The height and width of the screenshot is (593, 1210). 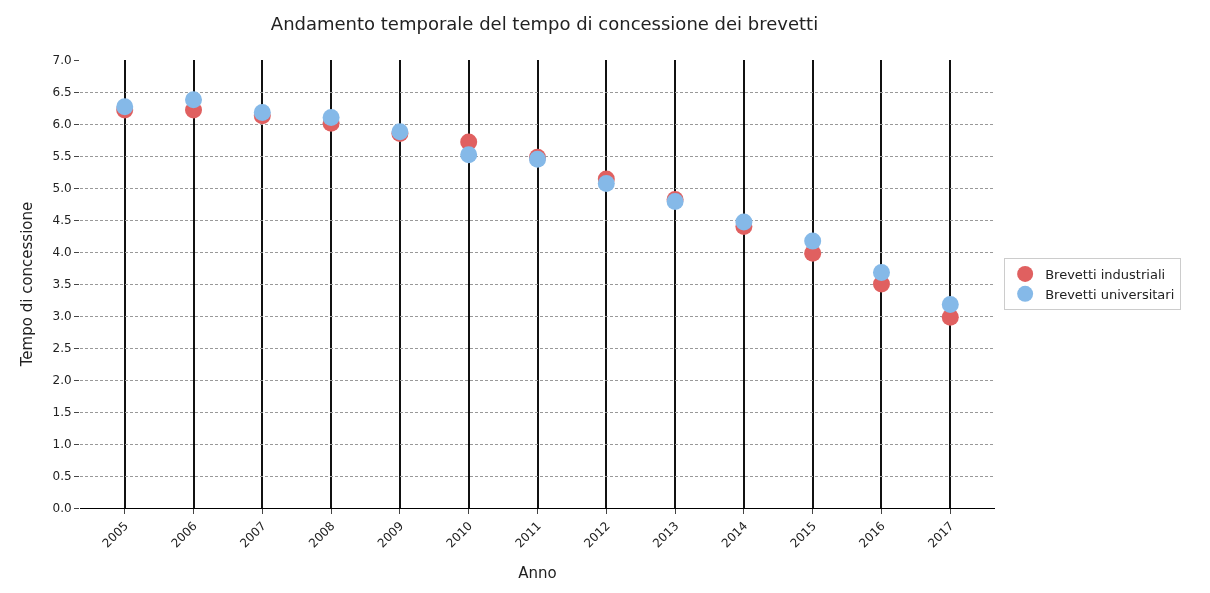 What do you see at coordinates (26, 284) in the screenshot?
I see `y-axis-title: Tempo di concessione` at bounding box center [26, 284].